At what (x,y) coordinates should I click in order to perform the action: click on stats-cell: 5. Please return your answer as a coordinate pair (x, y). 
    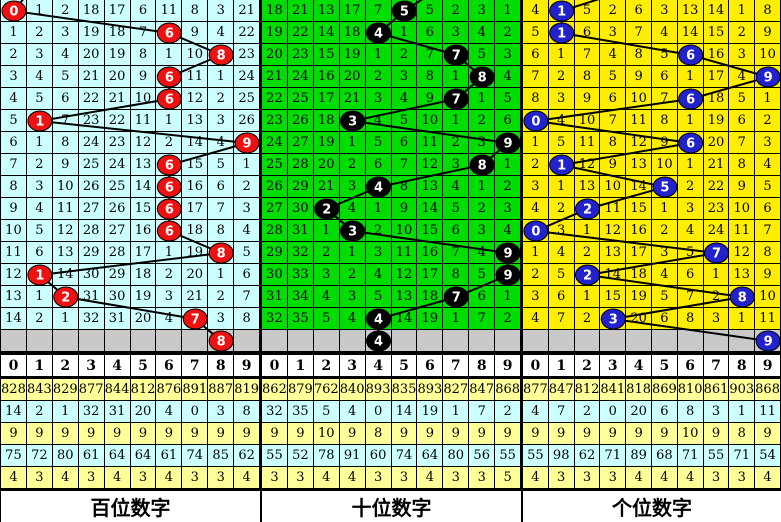
    Looking at the image, I should click on (508, 478).